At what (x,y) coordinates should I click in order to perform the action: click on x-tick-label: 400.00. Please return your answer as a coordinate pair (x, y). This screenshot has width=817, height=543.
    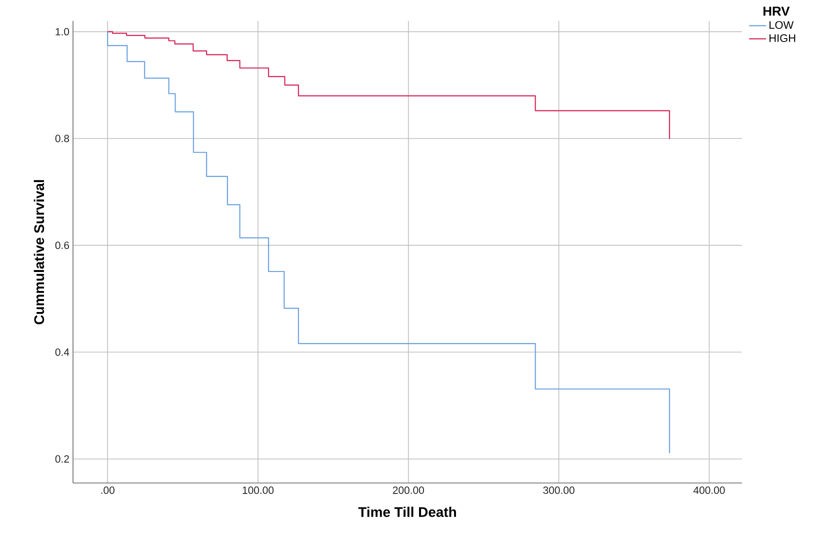
    Looking at the image, I should click on (709, 490).